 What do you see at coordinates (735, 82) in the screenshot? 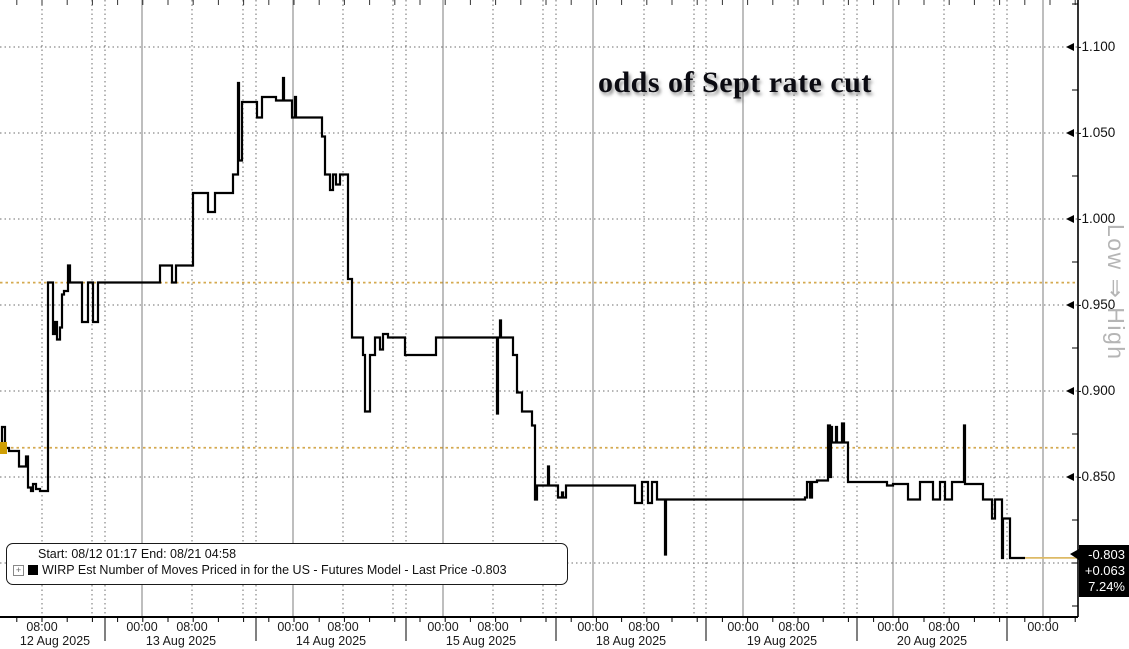
I see `chart-title-annotation: odds of Sept rate cut` at bounding box center [735, 82].